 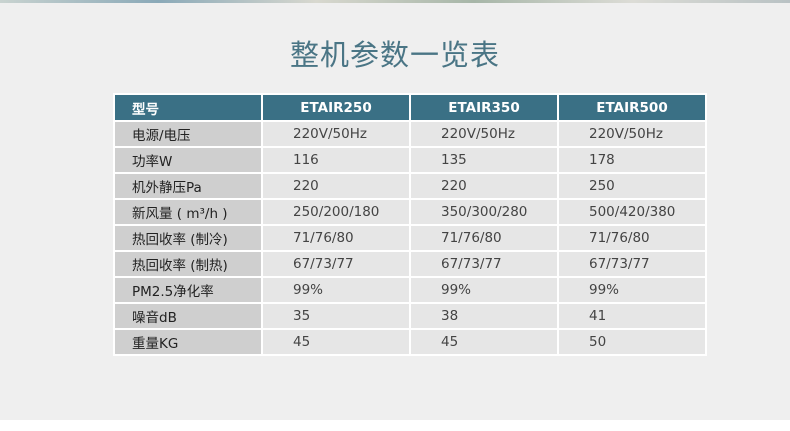 What do you see at coordinates (188, 160) in the screenshot?
I see `row-label: 功率W` at bounding box center [188, 160].